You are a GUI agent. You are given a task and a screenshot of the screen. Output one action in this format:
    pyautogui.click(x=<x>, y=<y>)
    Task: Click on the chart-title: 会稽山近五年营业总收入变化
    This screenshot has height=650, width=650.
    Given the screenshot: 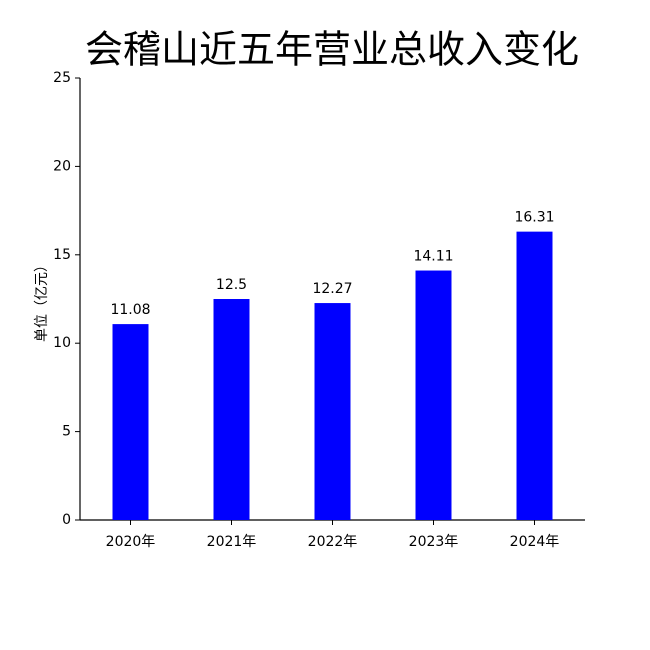 What is the action you would take?
    pyautogui.click(x=332, y=50)
    